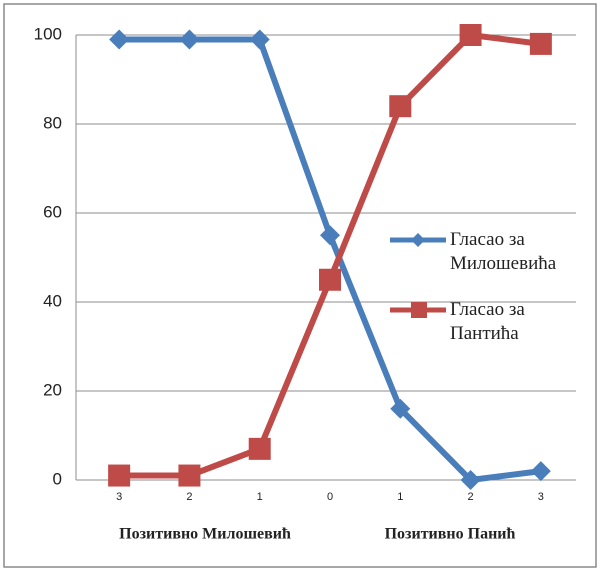 This screenshot has width=600, height=571. What do you see at coordinates (503, 251) in the screenshot?
I see `legend-label: Гласао за Милошевића` at bounding box center [503, 251].